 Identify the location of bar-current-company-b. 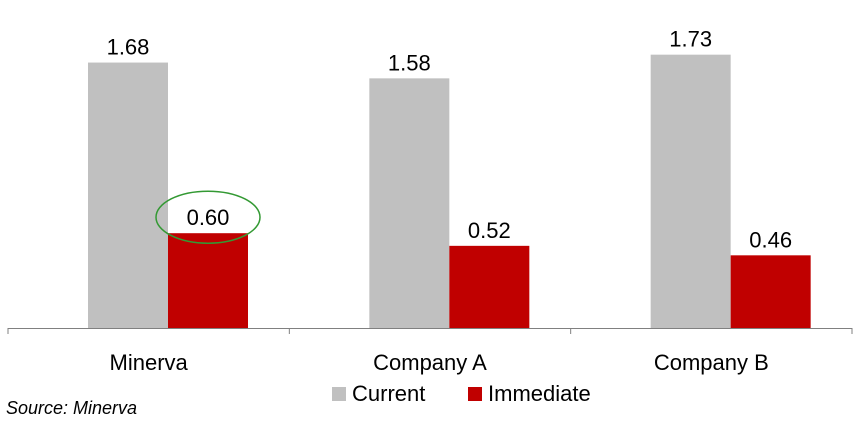
(690, 191).